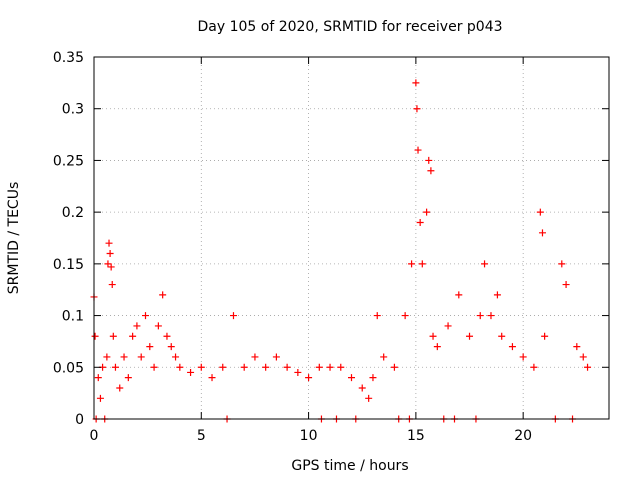 The image size is (640, 480). What do you see at coordinates (349, 466) in the screenshot?
I see `x-axis-label: GPS time / hours` at bounding box center [349, 466].